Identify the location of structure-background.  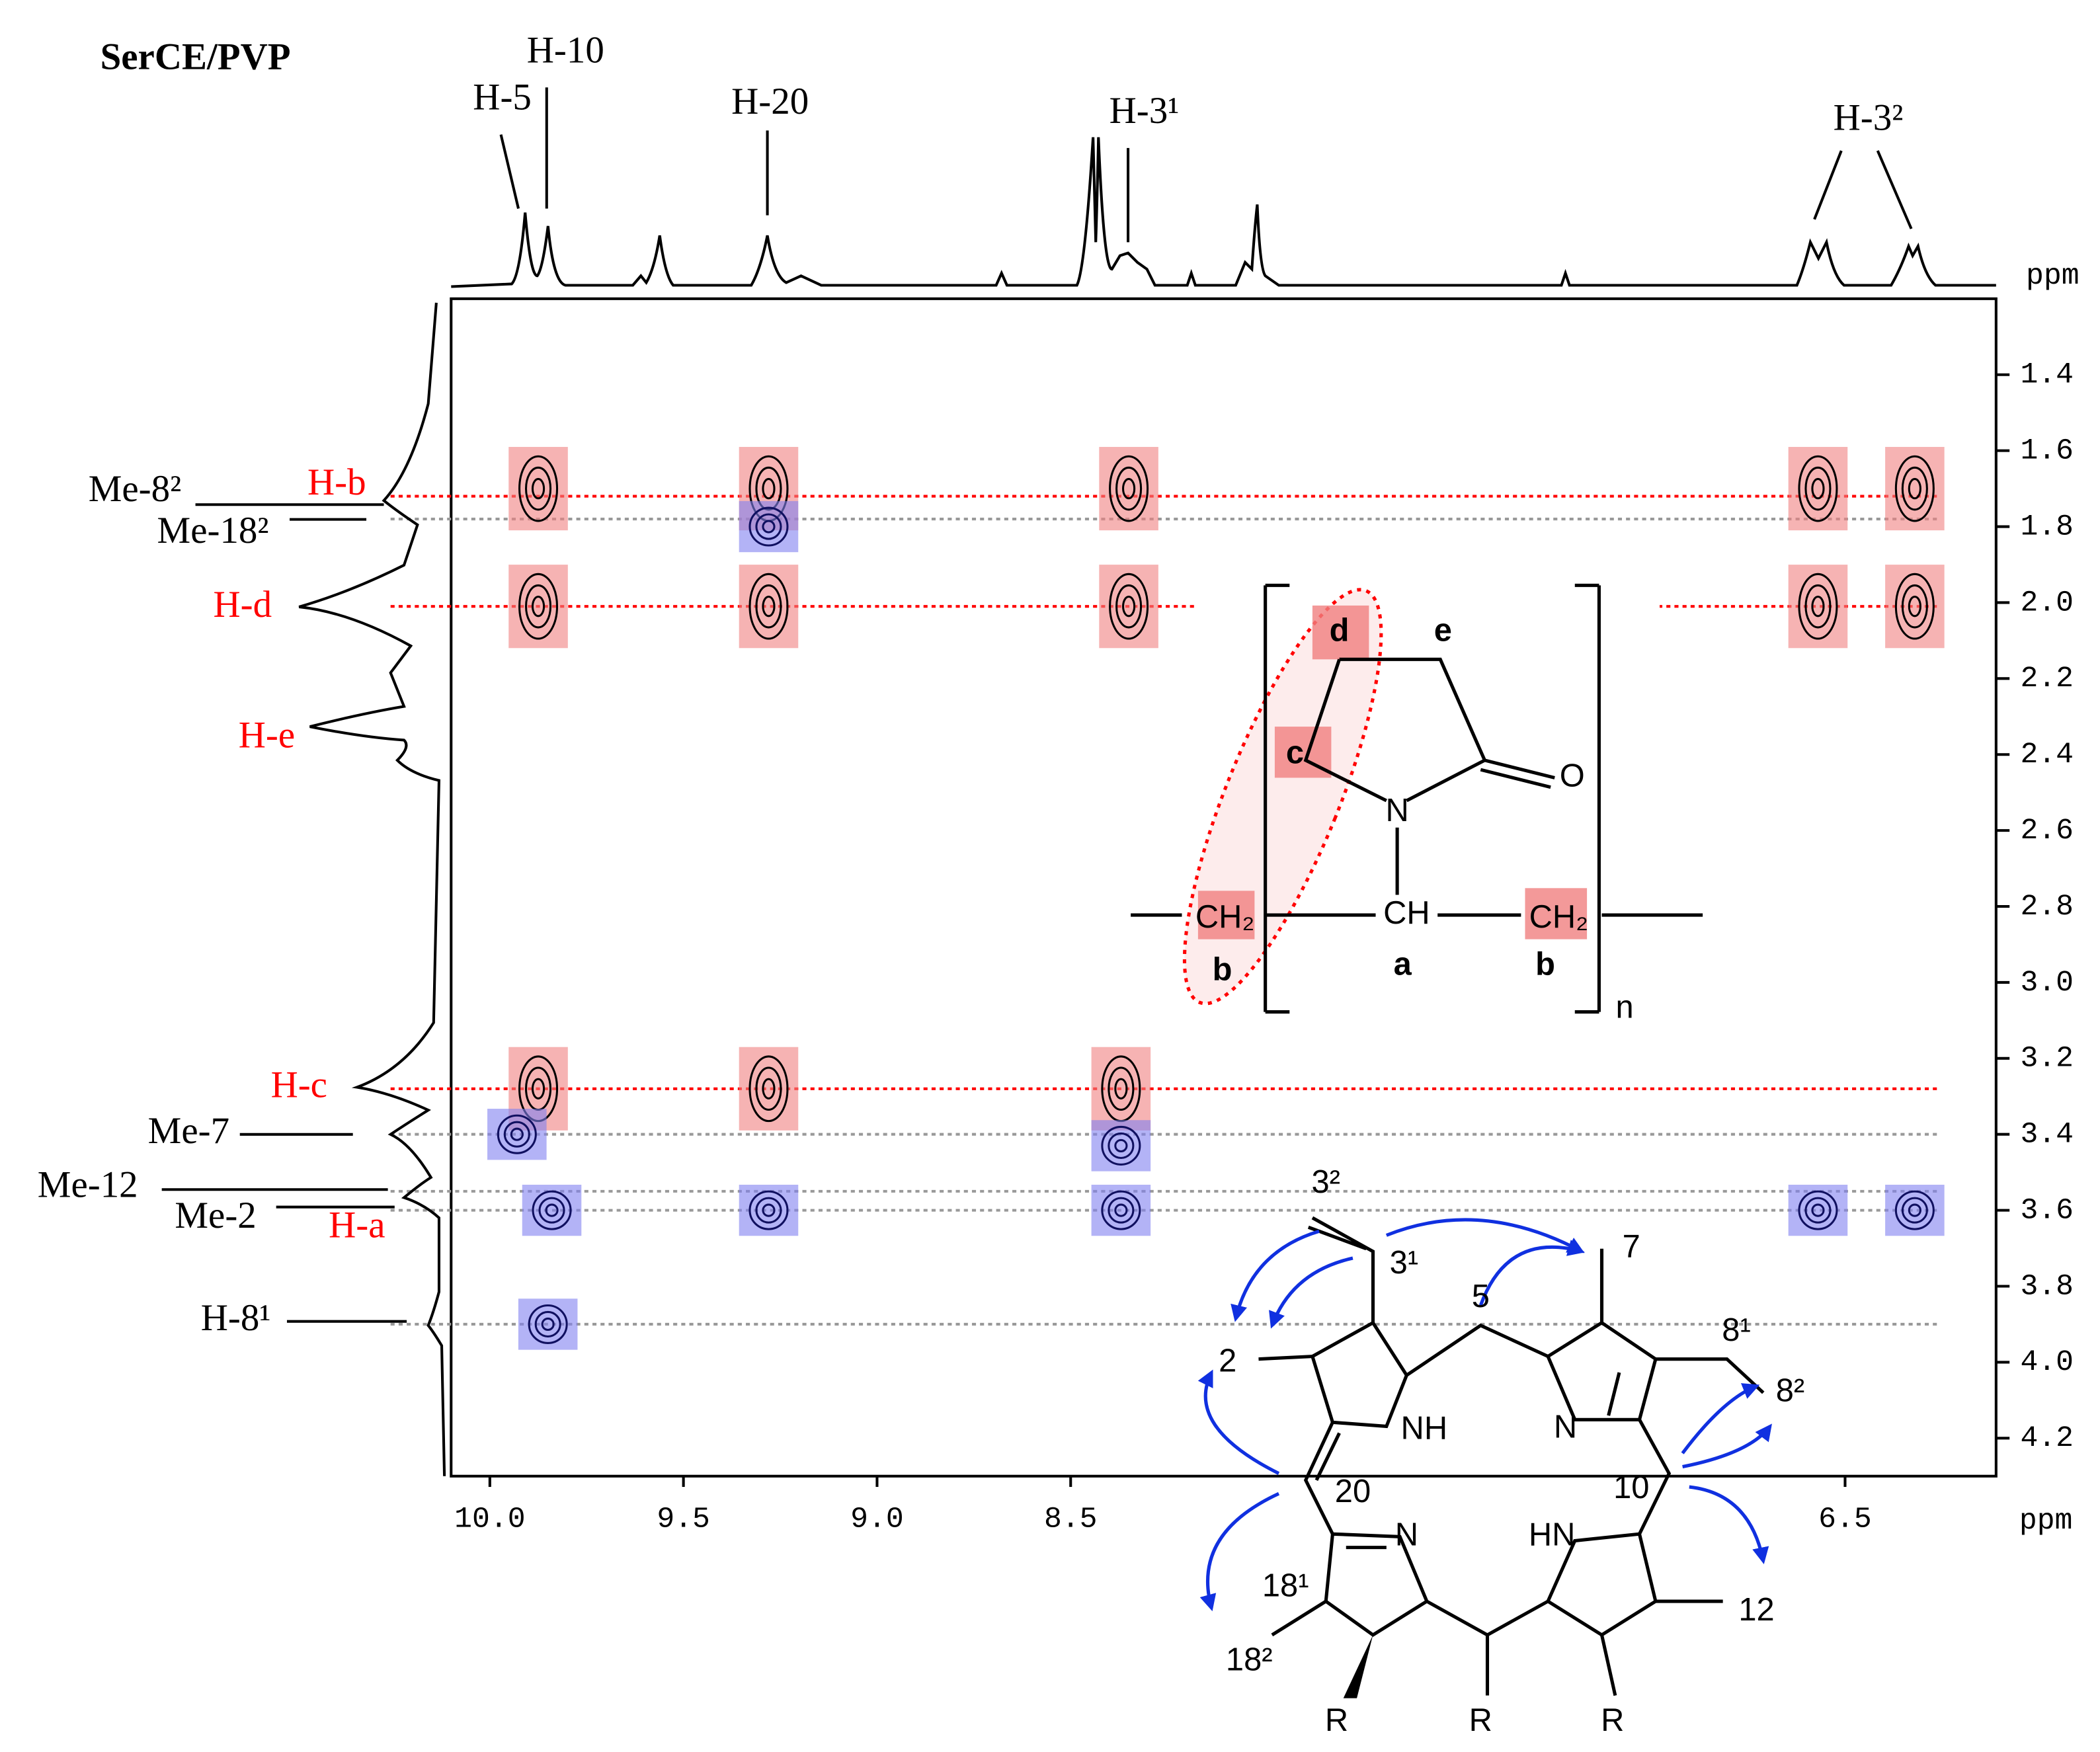
(1428, 798).